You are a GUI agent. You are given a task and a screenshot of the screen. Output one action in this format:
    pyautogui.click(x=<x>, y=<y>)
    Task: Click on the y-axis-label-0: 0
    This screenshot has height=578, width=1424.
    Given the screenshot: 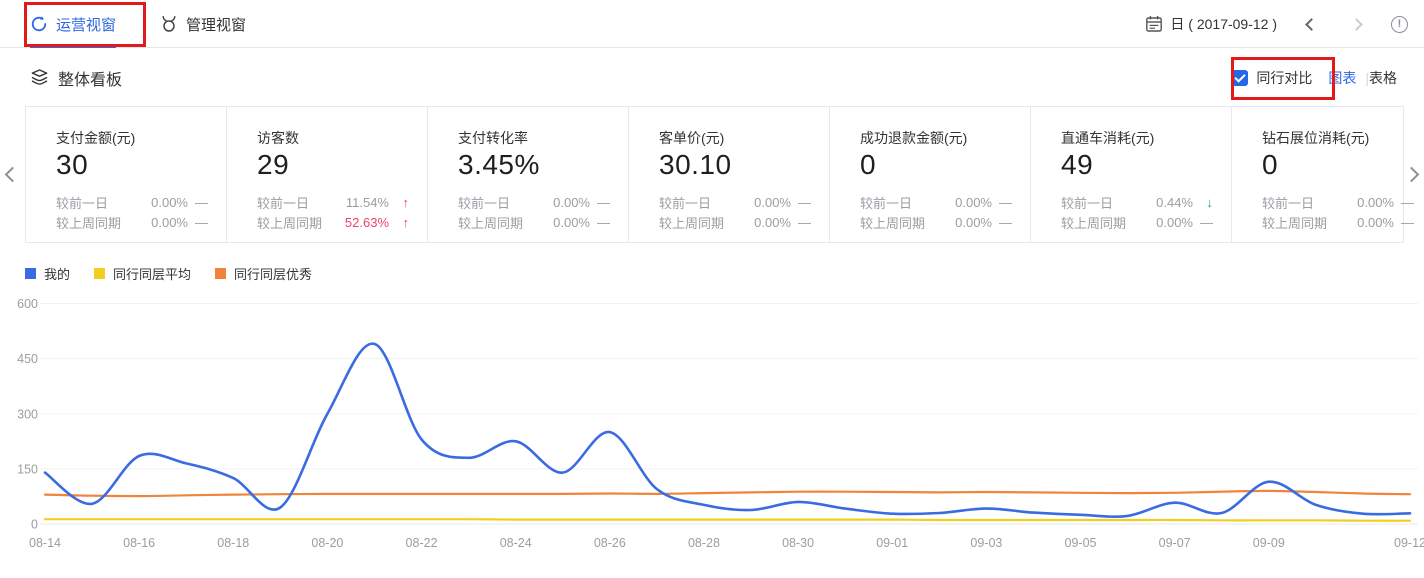 What is the action you would take?
    pyautogui.click(x=34, y=525)
    